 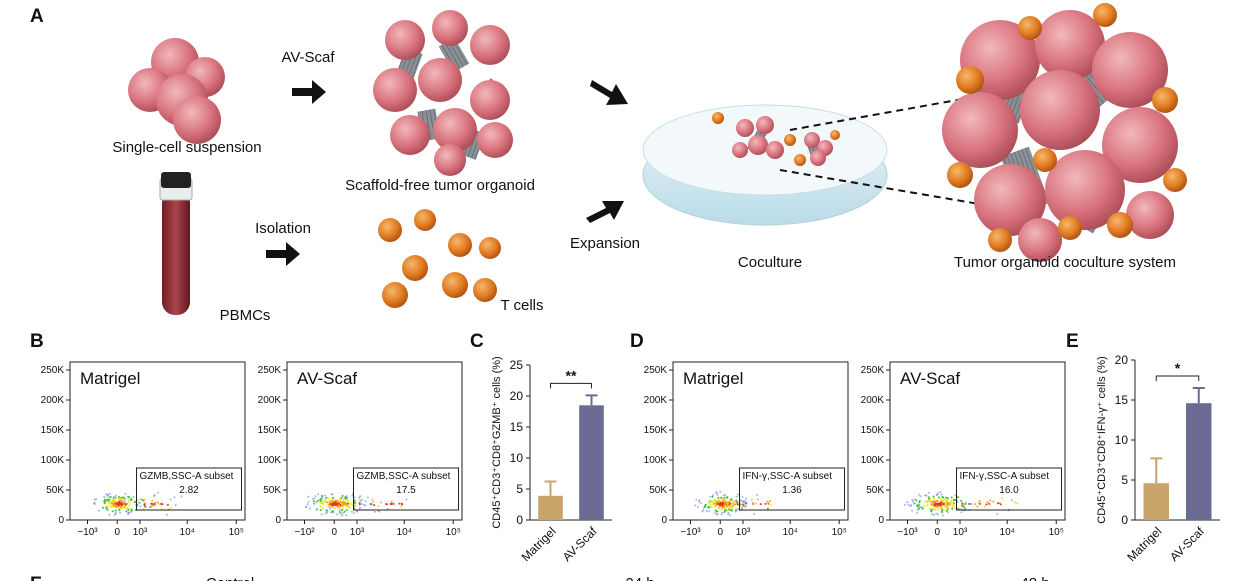 I want to click on gate, so click(x=1009, y=489).